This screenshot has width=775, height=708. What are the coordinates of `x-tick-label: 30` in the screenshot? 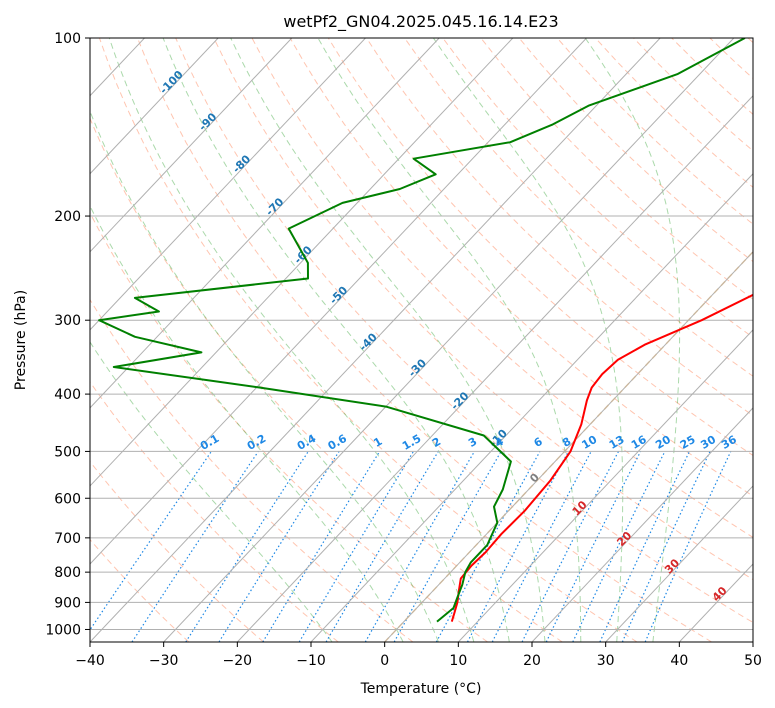 It's located at (606, 661).